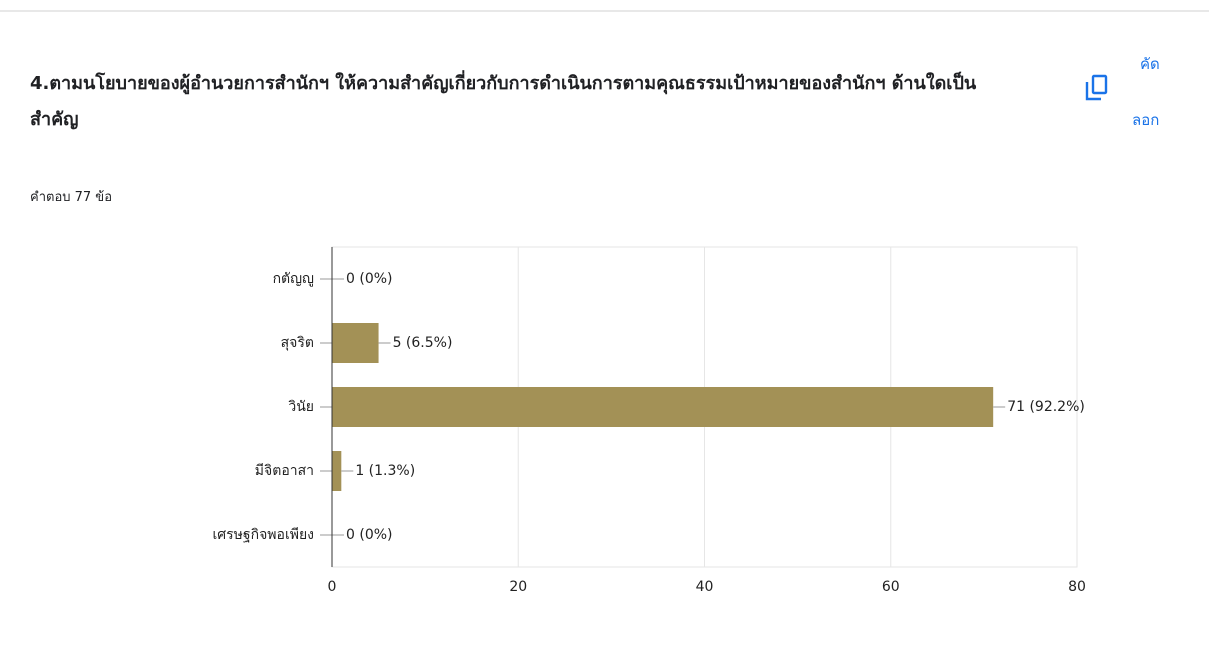 The image size is (1209, 654). What do you see at coordinates (1077, 587) in the screenshot?
I see `x-tick-label: 80` at bounding box center [1077, 587].